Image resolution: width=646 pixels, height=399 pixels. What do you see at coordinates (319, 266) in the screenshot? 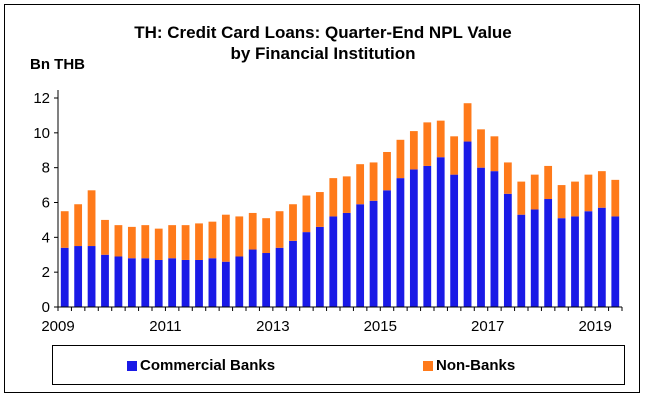
I see `bar-commercial-banks-2013Q4` at bounding box center [319, 266].